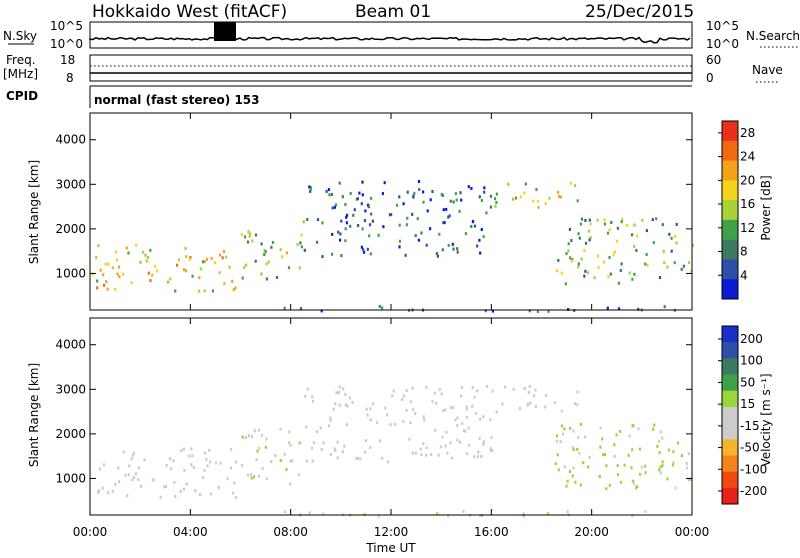  What do you see at coordinates (70, 140) in the screenshot?
I see `y-tick-label: 4000` at bounding box center [70, 140].